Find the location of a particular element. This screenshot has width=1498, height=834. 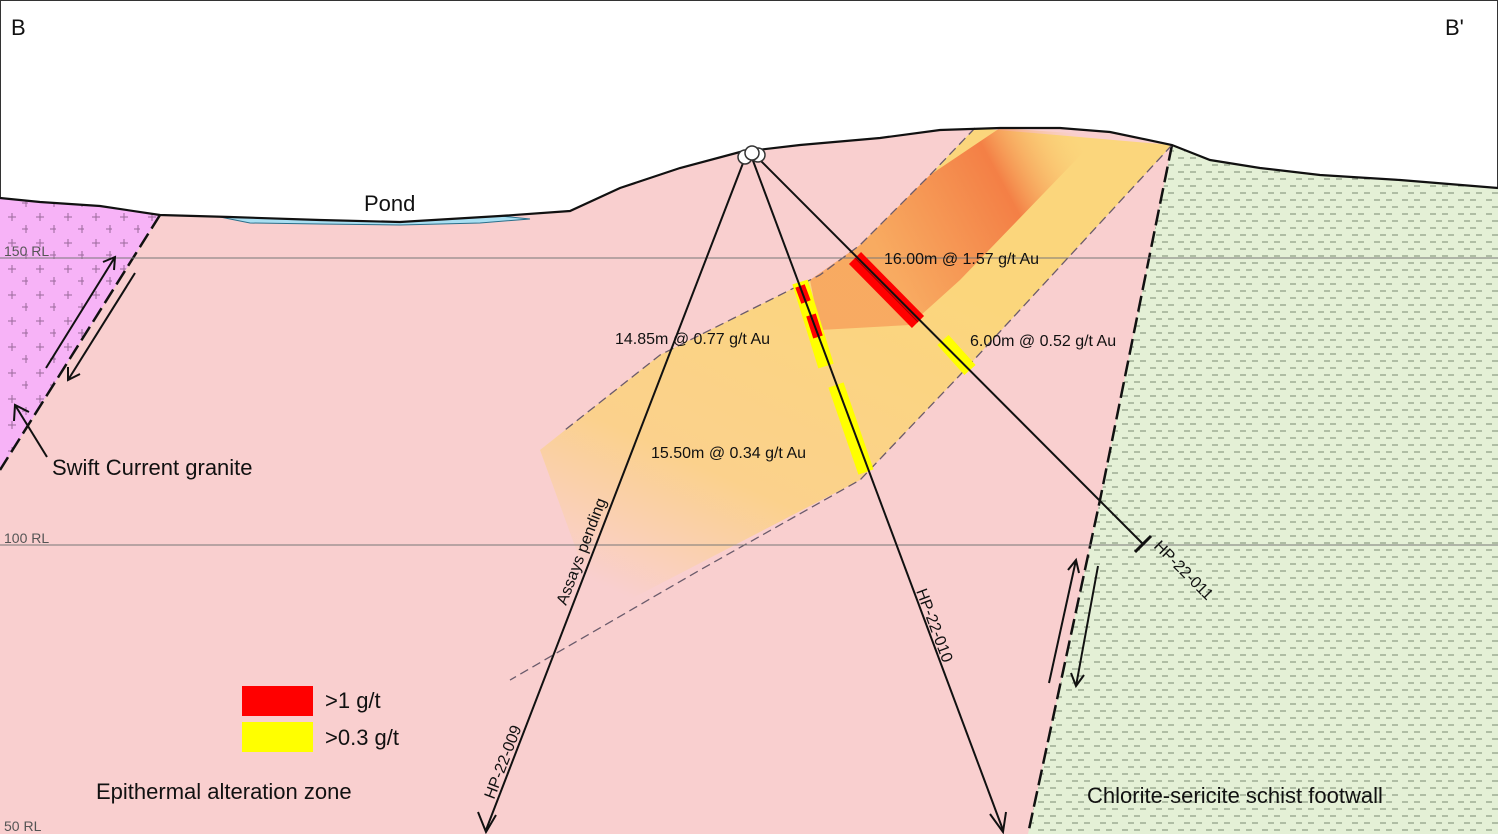

intercept-label-010-upper: 14.85m @ 0.77 g/t Au is located at coordinates (692, 339).